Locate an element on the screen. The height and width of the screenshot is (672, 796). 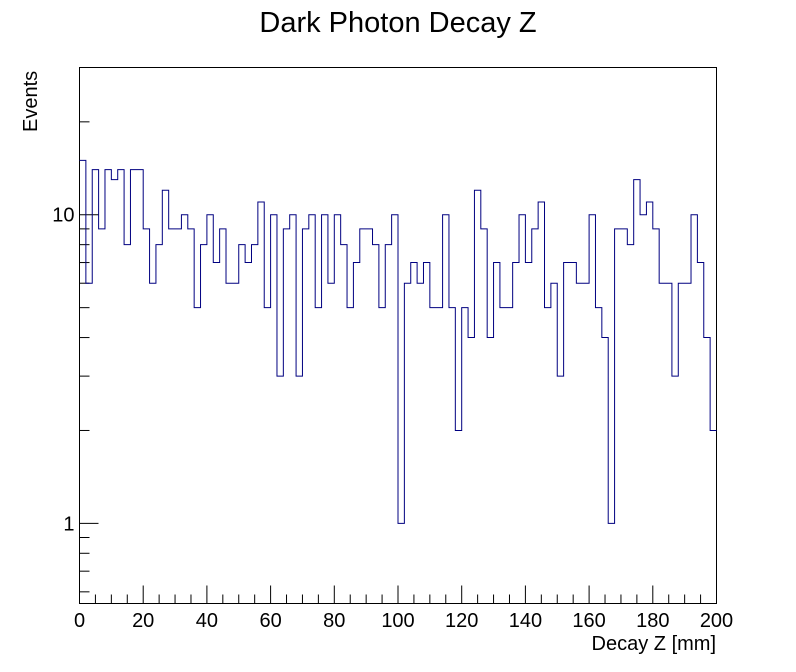
x-tick-label: 100 is located at coordinates (397, 621).